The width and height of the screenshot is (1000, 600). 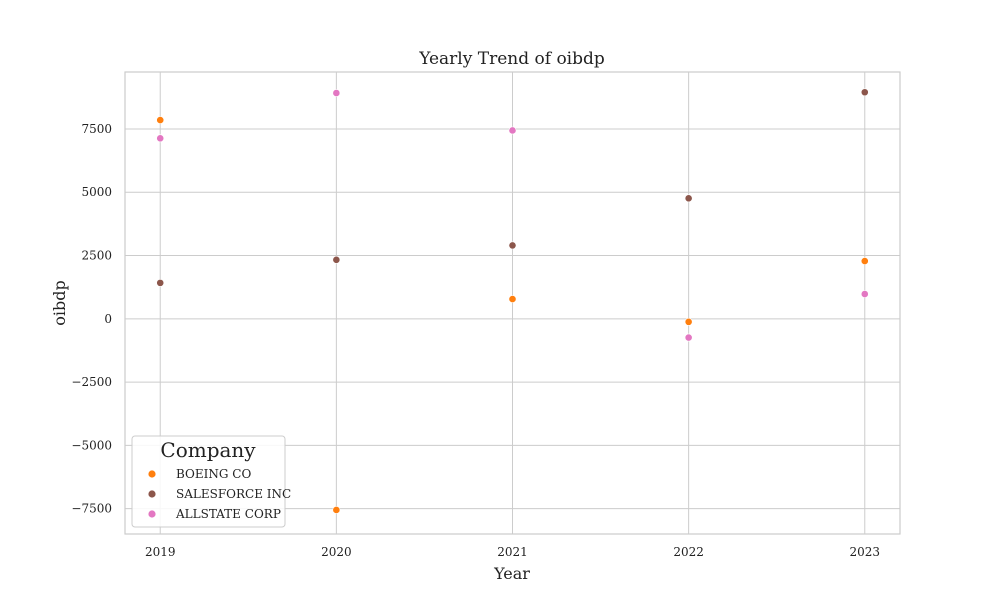 I want to click on x-axis-label: Year, so click(x=511, y=573).